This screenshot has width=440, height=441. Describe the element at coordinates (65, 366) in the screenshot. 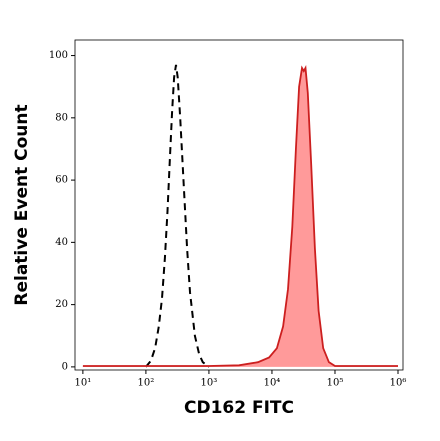

I see `y-tick-label: 0` at that location.